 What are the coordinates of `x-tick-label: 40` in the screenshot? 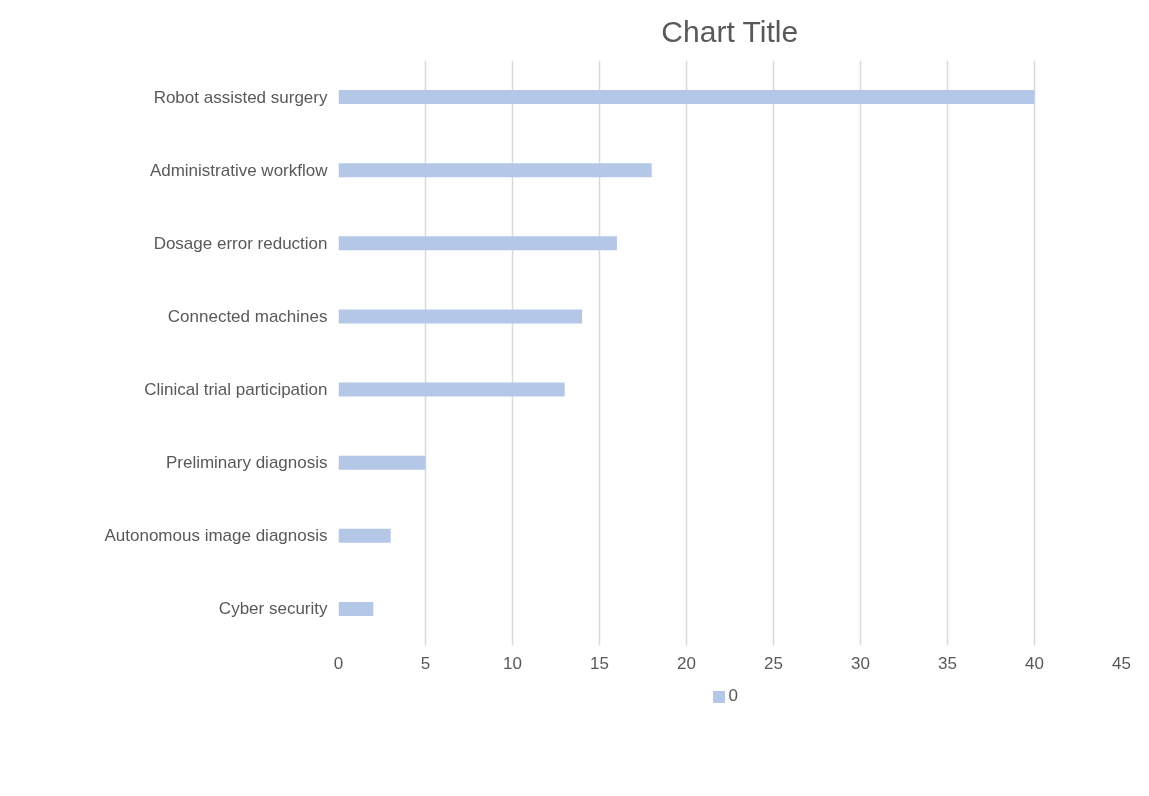 It's located at (1034, 663).